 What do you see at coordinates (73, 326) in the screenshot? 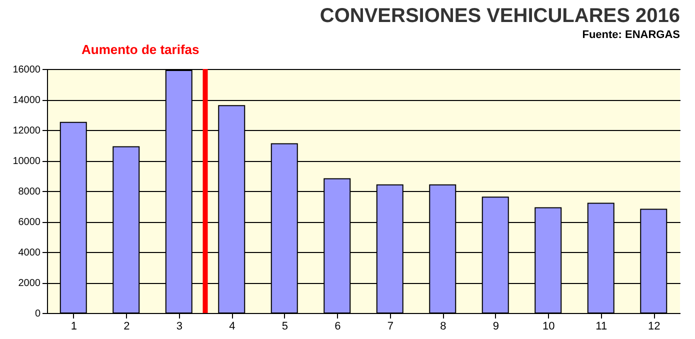
I see `x-tick-label: 1` at bounding box center [73, 326].